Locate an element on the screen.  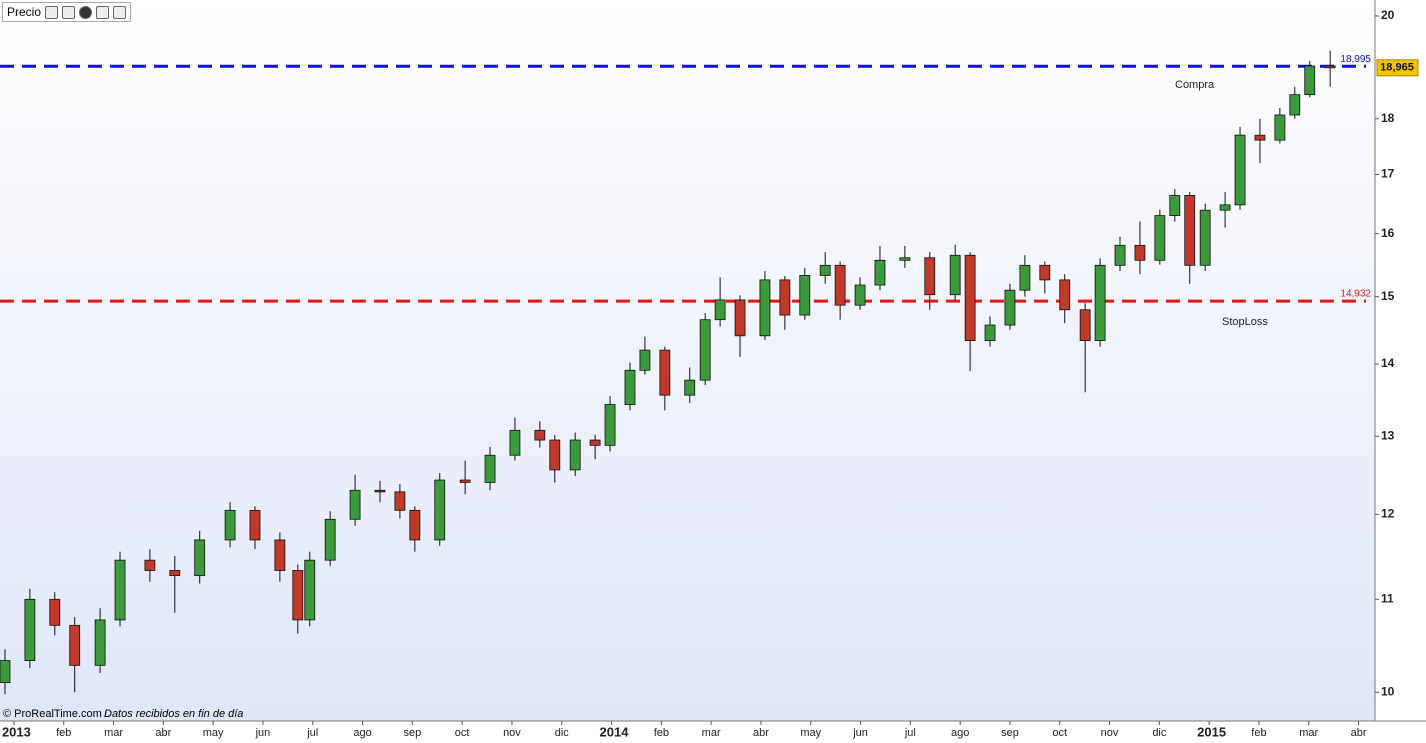
y-tick-label: 13 is located at coordinates (1388, 435).